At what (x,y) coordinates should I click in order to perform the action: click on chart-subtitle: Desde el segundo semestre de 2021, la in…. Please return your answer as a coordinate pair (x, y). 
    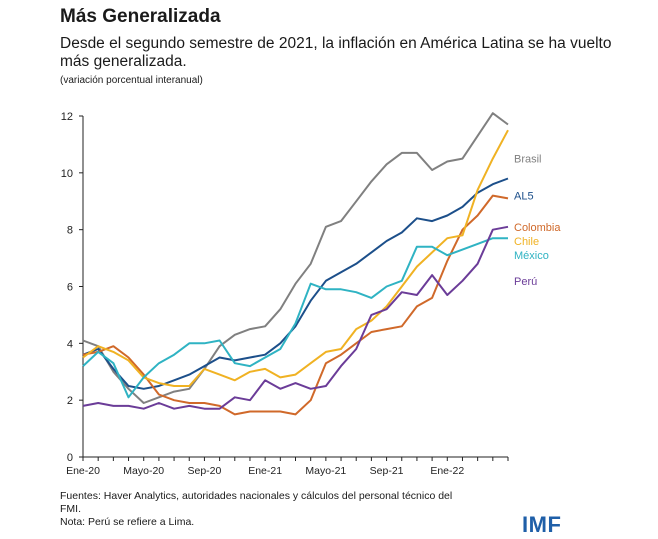
    Looking at the image, I should click on (336, 52).